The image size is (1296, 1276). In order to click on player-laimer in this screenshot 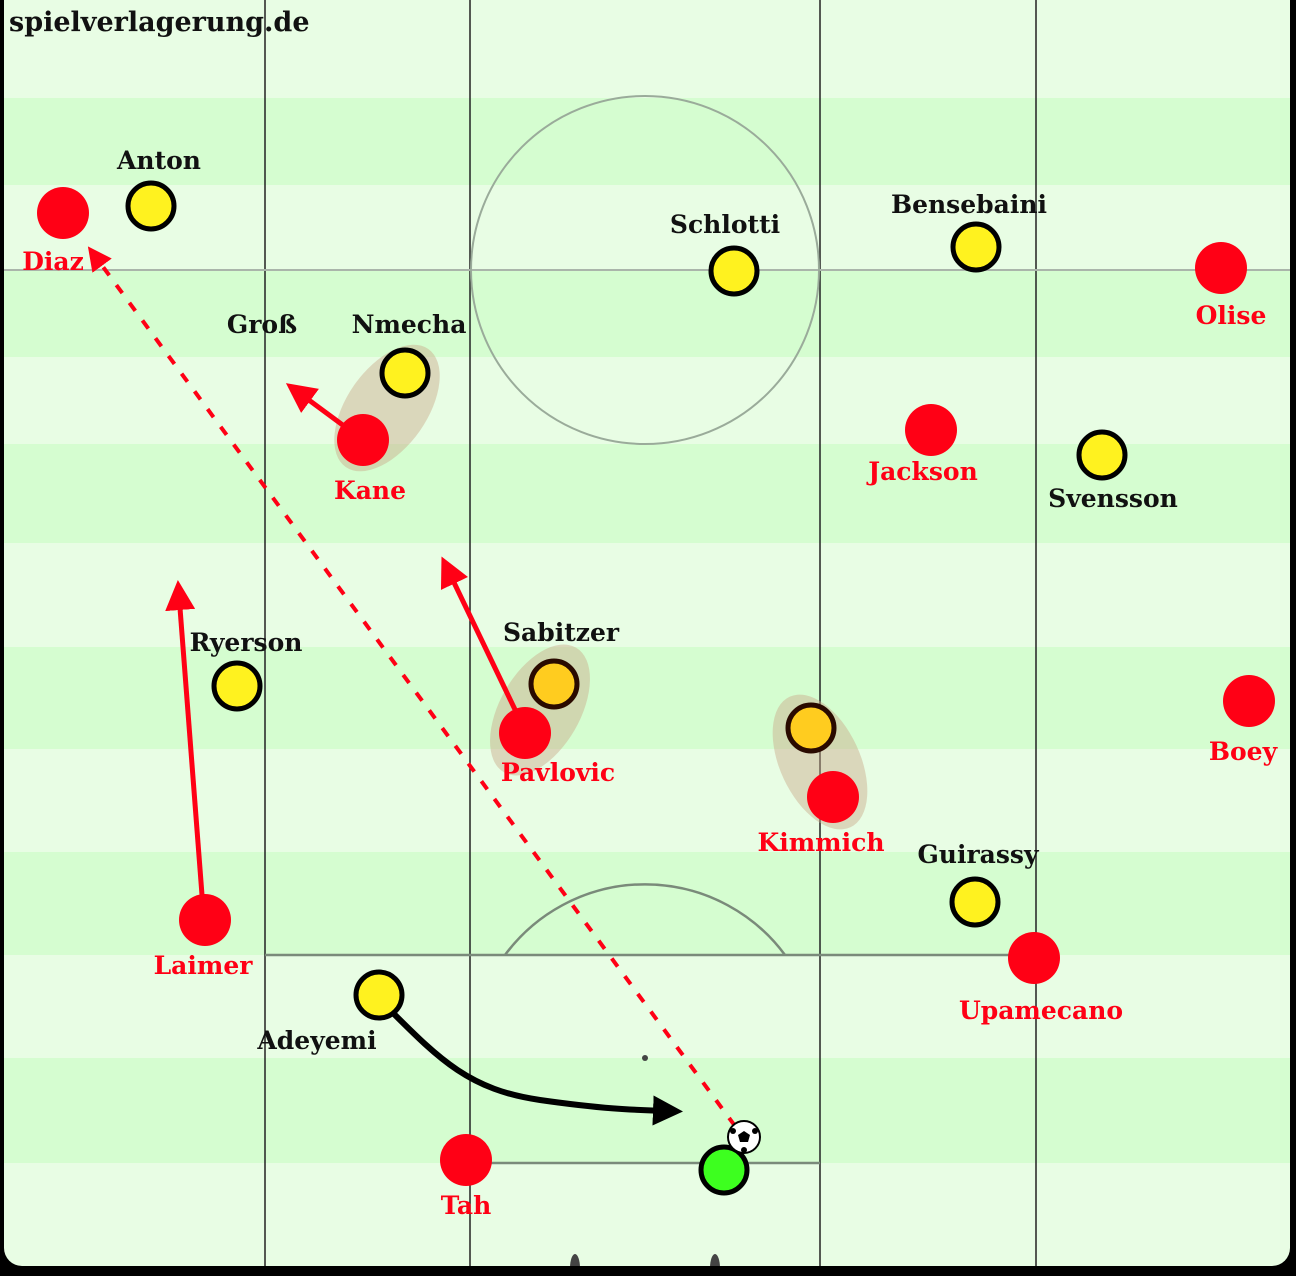, I will do `click(205, 920)`.